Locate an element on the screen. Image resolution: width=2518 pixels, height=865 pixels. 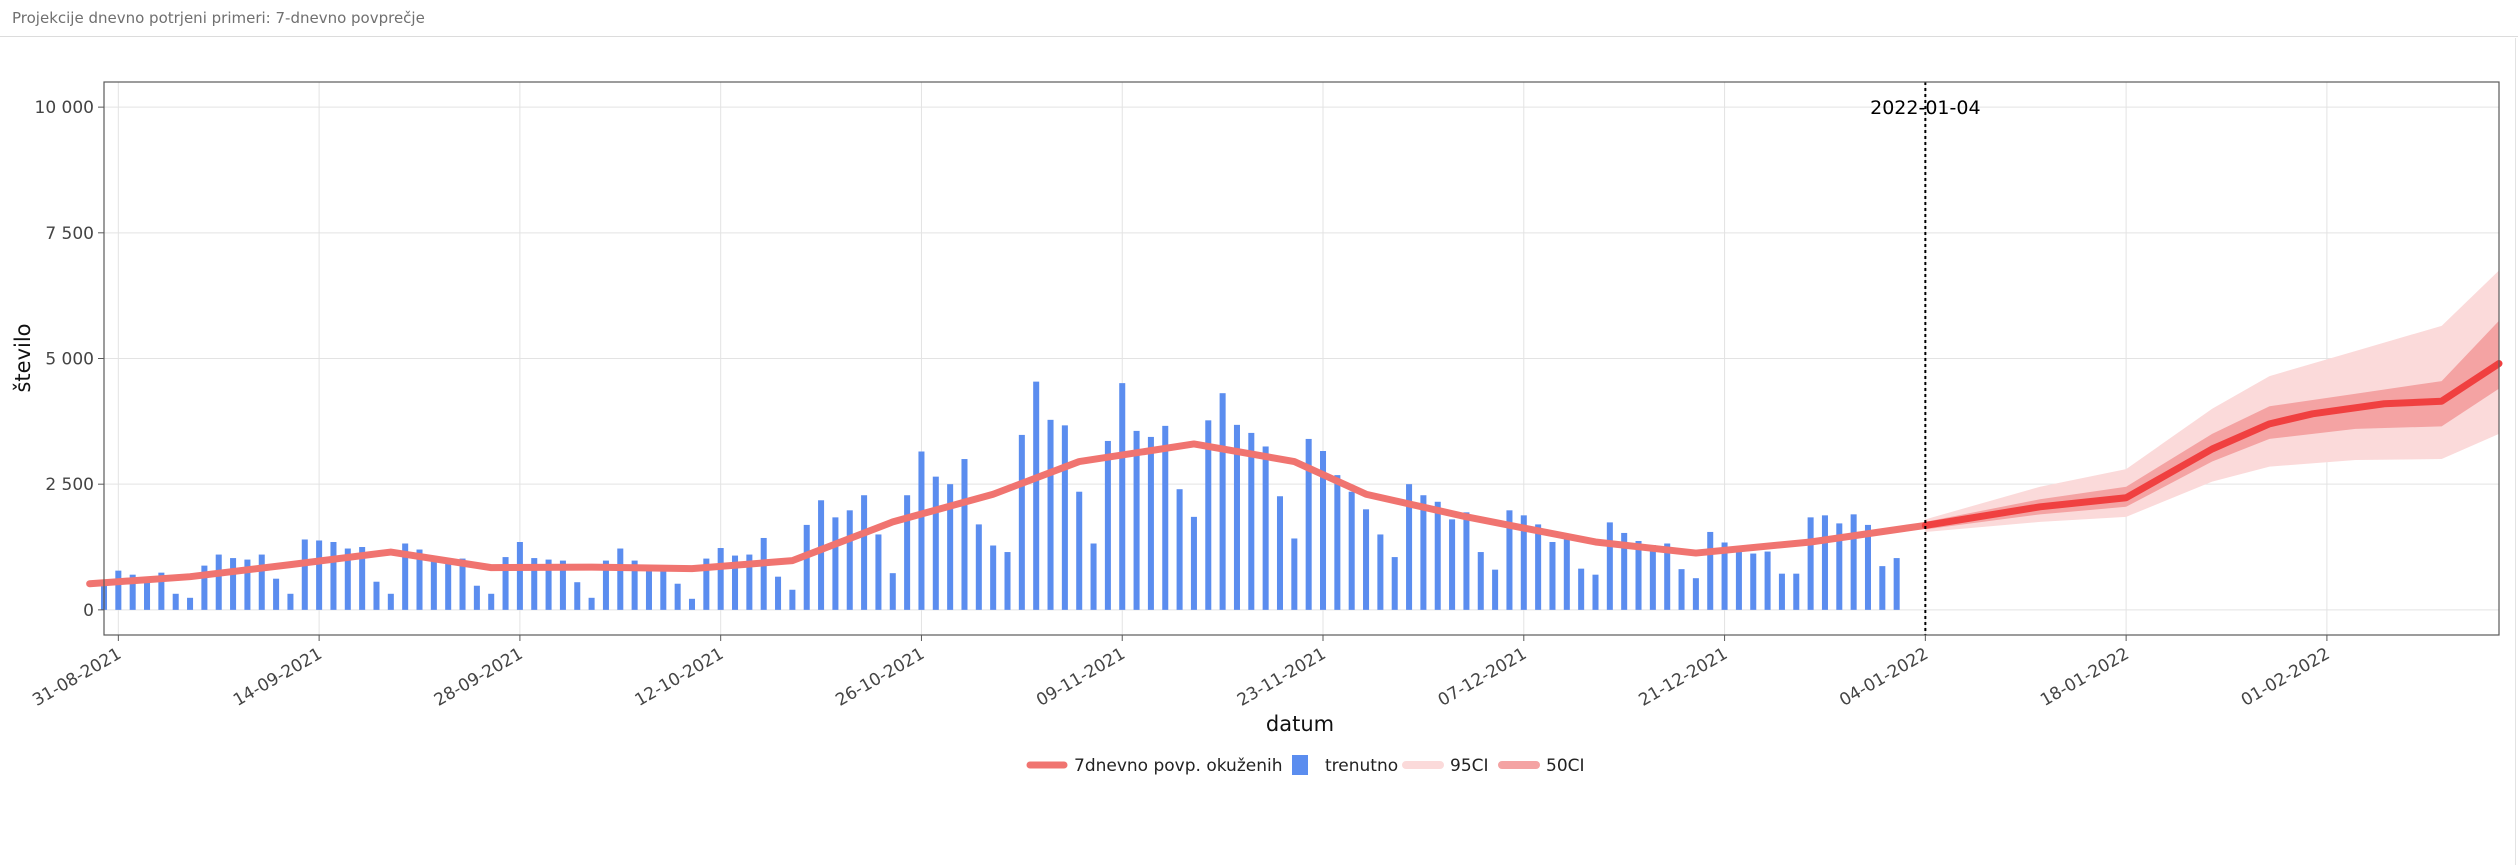
legend-item-line: 7dnevno povp. okuženih is located at coordinates (1154, 766).